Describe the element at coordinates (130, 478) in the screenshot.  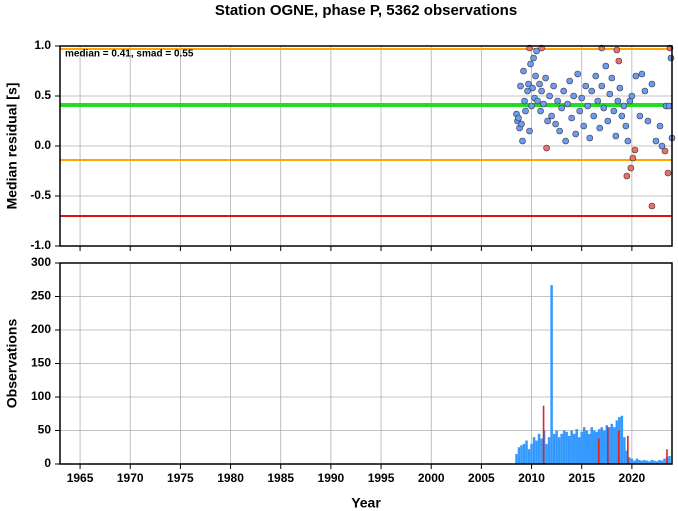
I see `x-tick-label: 1970` at that location.